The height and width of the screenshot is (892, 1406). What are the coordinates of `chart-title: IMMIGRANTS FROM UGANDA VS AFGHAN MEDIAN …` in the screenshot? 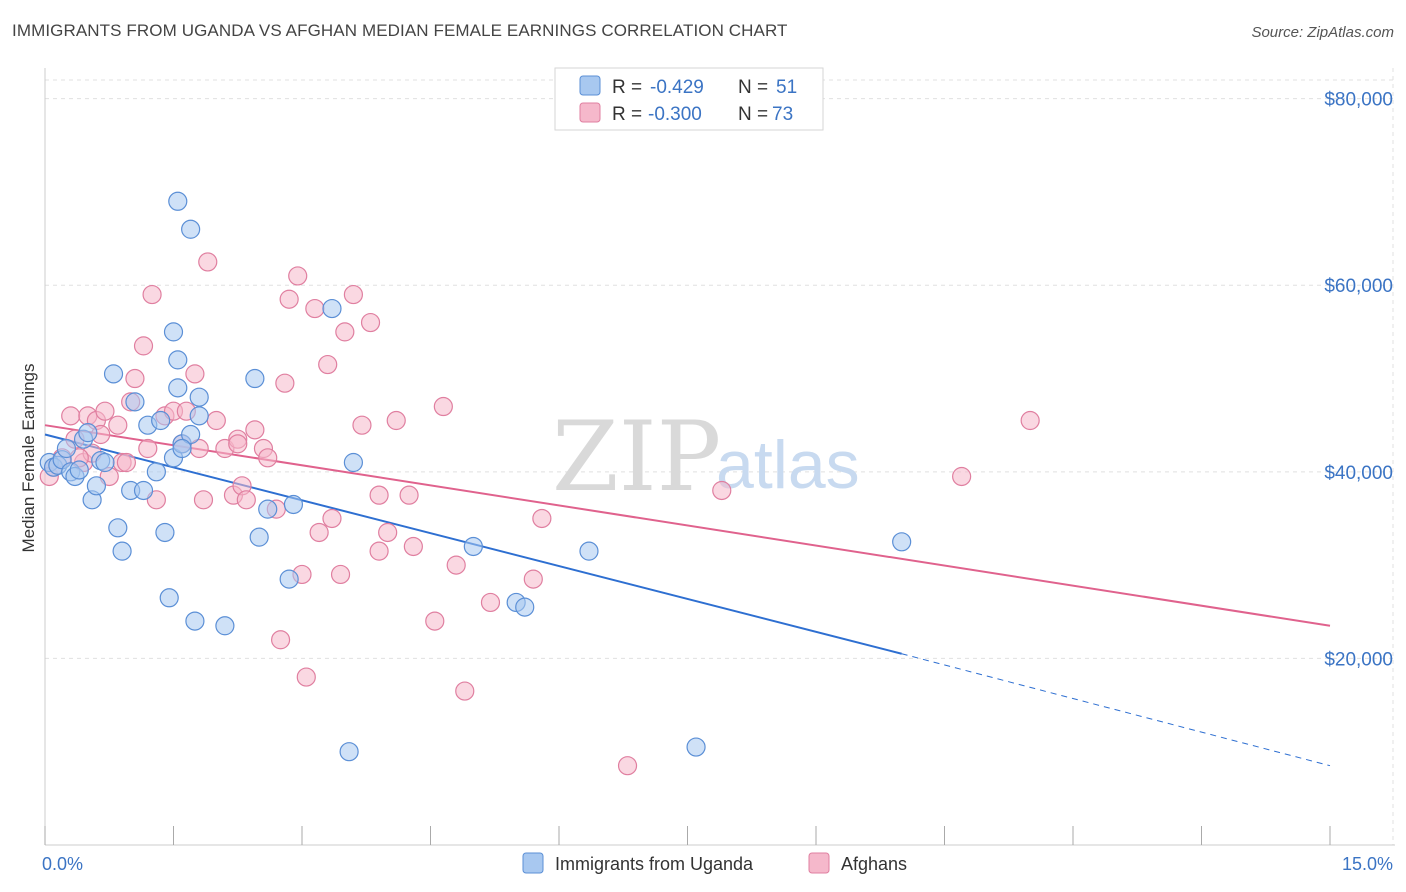 It's located at (400, 30).